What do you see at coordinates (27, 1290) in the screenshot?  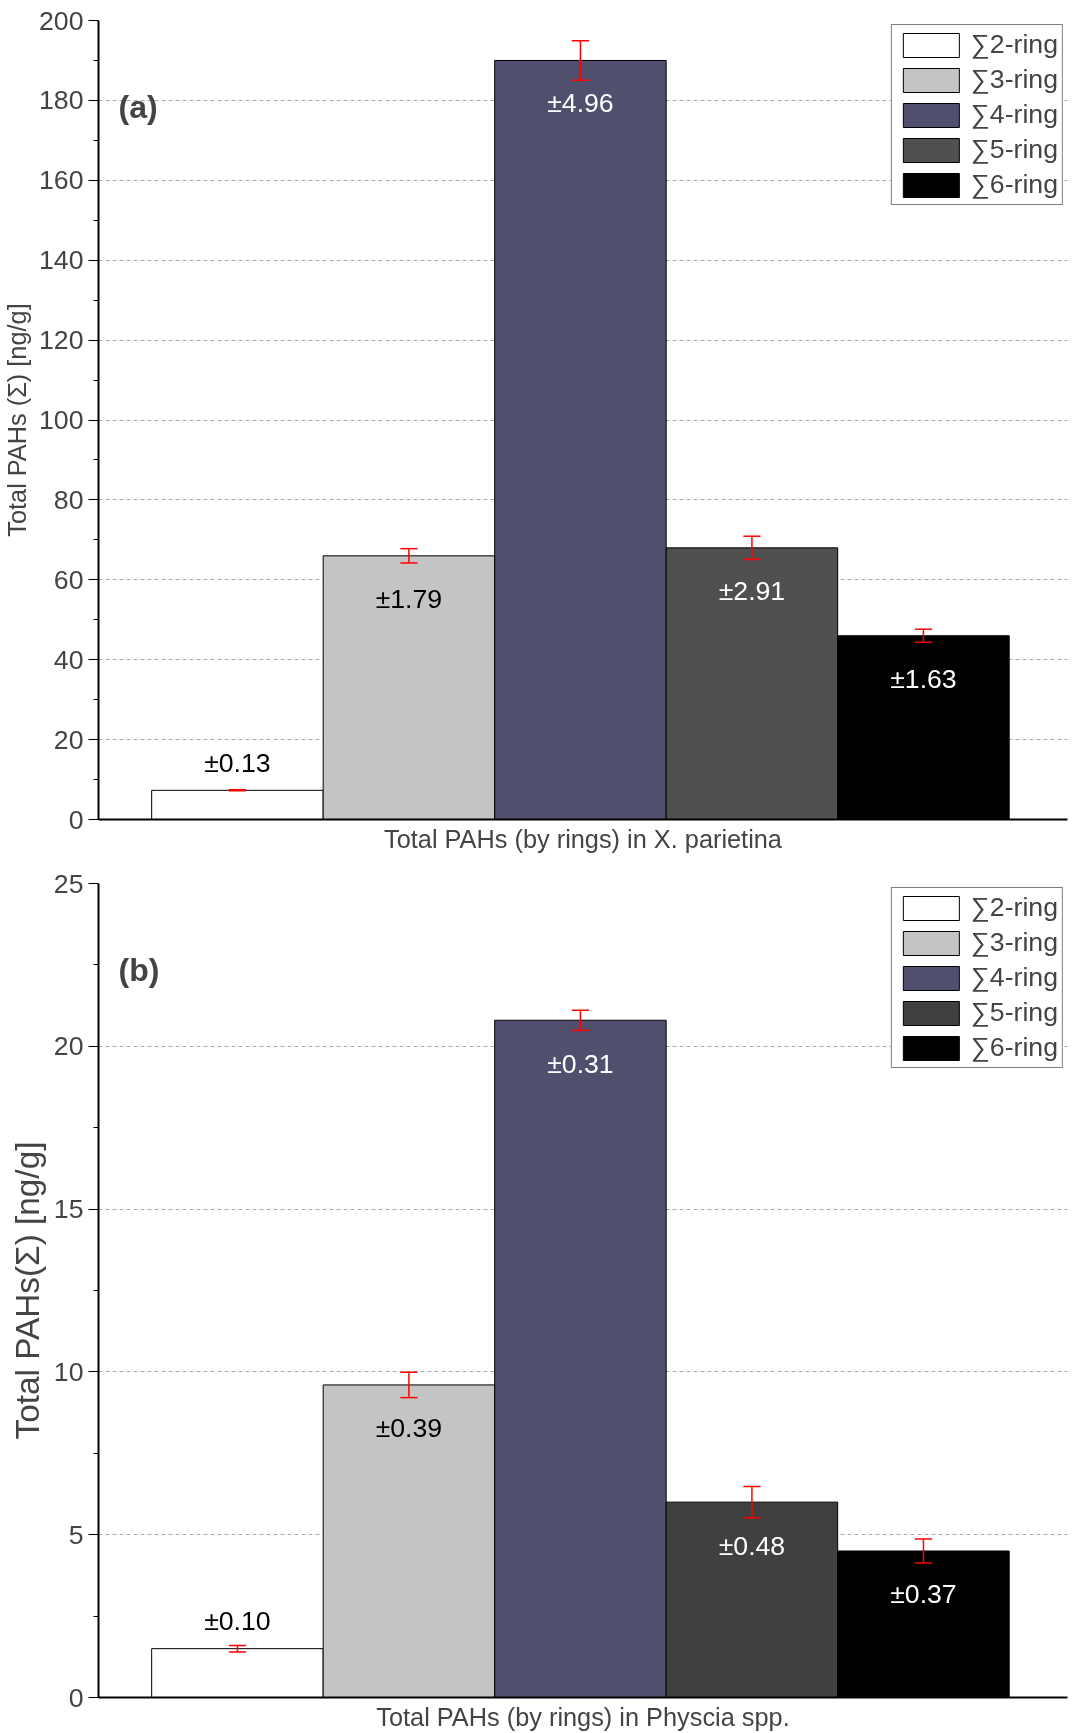 I see `y-axis-title: Total PAHs(Σ) [ng/g]` at bounding box center [27, 1290].